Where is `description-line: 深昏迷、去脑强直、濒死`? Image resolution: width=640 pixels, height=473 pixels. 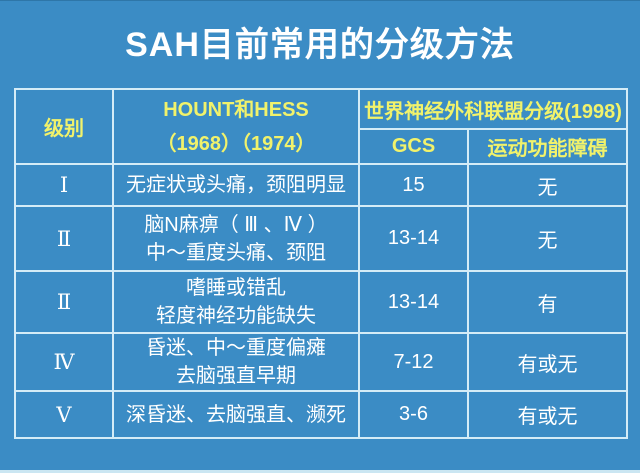 description-line: 深昏迷、去脑强直、濒死 is located at coordinates (236, 414).